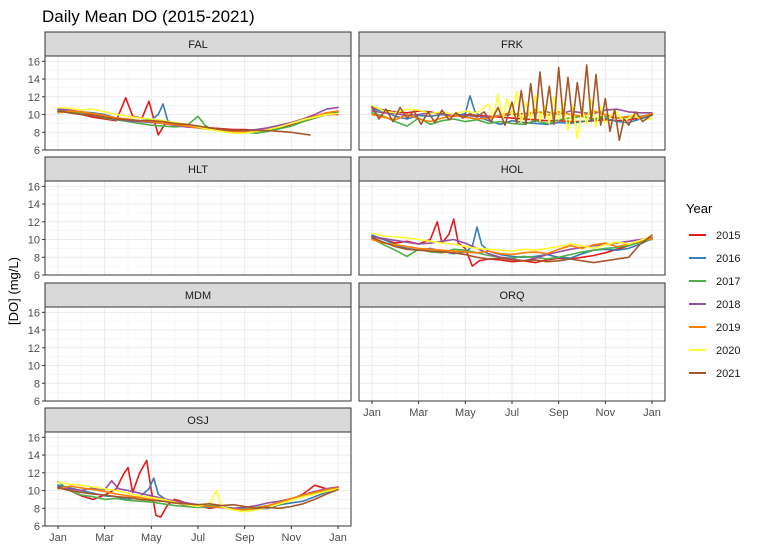 This screenshot has height=557, width=759. I want to click on legend: Year 2015 2016 2017 2018 2019 2020 2021, so click(713, 290).